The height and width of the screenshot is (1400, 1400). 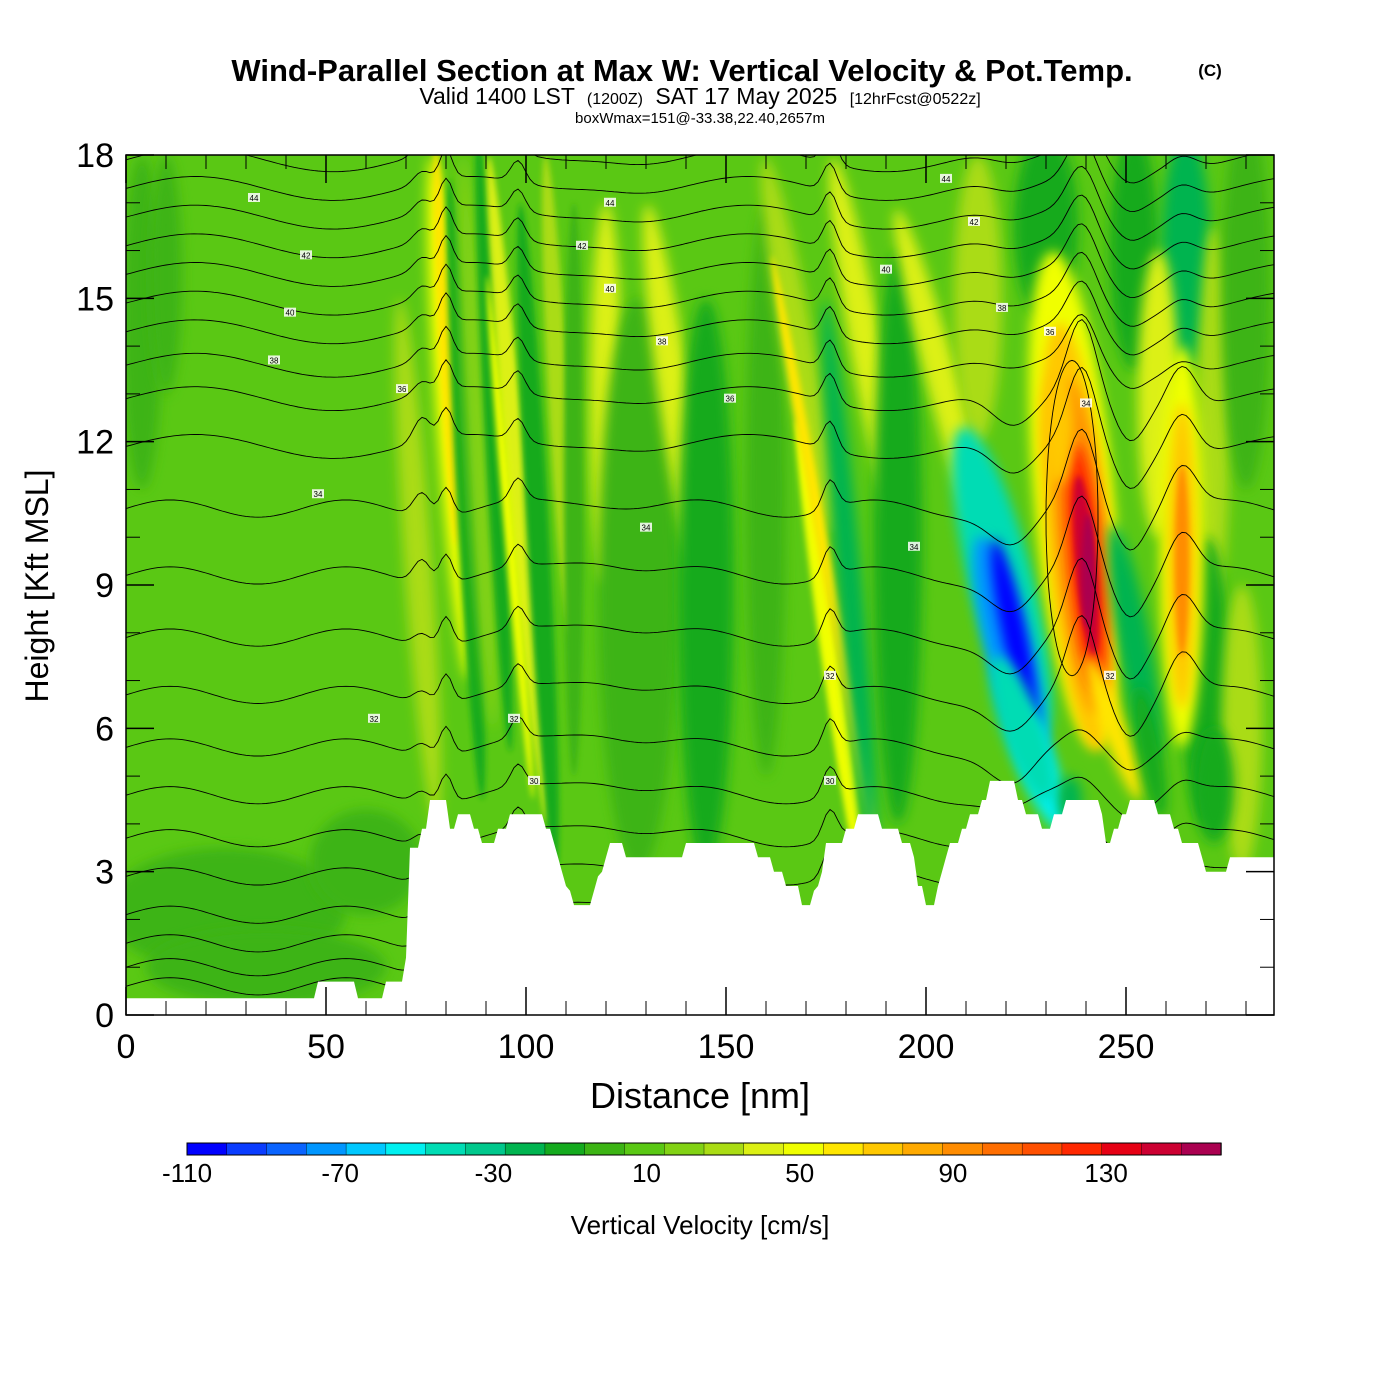 What do you see at coordinates (326, 1047) in the screenshot?
I see `x-tick-label: 50` at bounding box center [326, 1047].